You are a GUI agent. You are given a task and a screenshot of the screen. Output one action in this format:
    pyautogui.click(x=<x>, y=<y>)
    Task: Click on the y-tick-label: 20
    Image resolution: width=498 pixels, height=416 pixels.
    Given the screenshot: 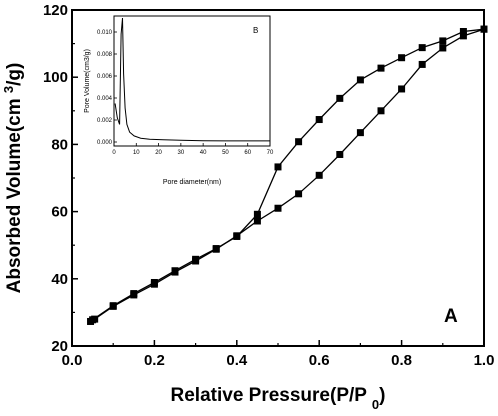 What is the action you would take?
    pyautogui.click(x=59, y=346)
    